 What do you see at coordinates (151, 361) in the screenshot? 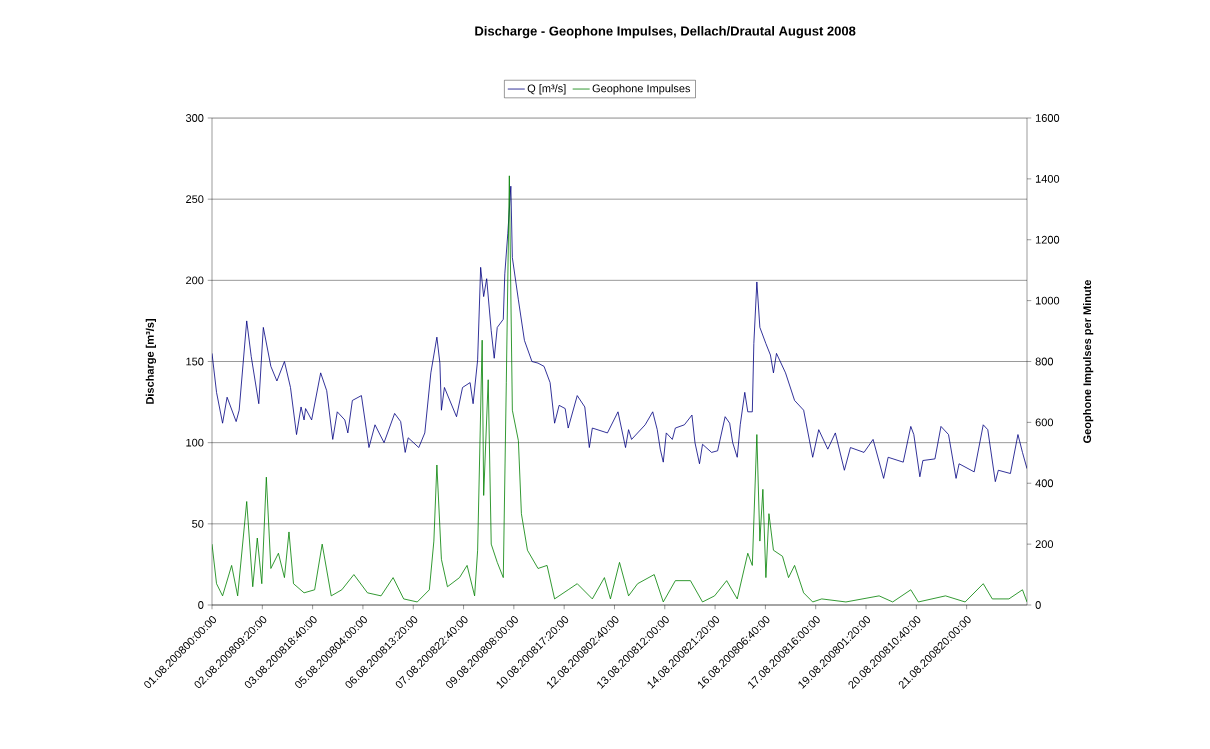
I see `y-axis-title: Discharge [m³/s]` at bounding box center [151, 361].